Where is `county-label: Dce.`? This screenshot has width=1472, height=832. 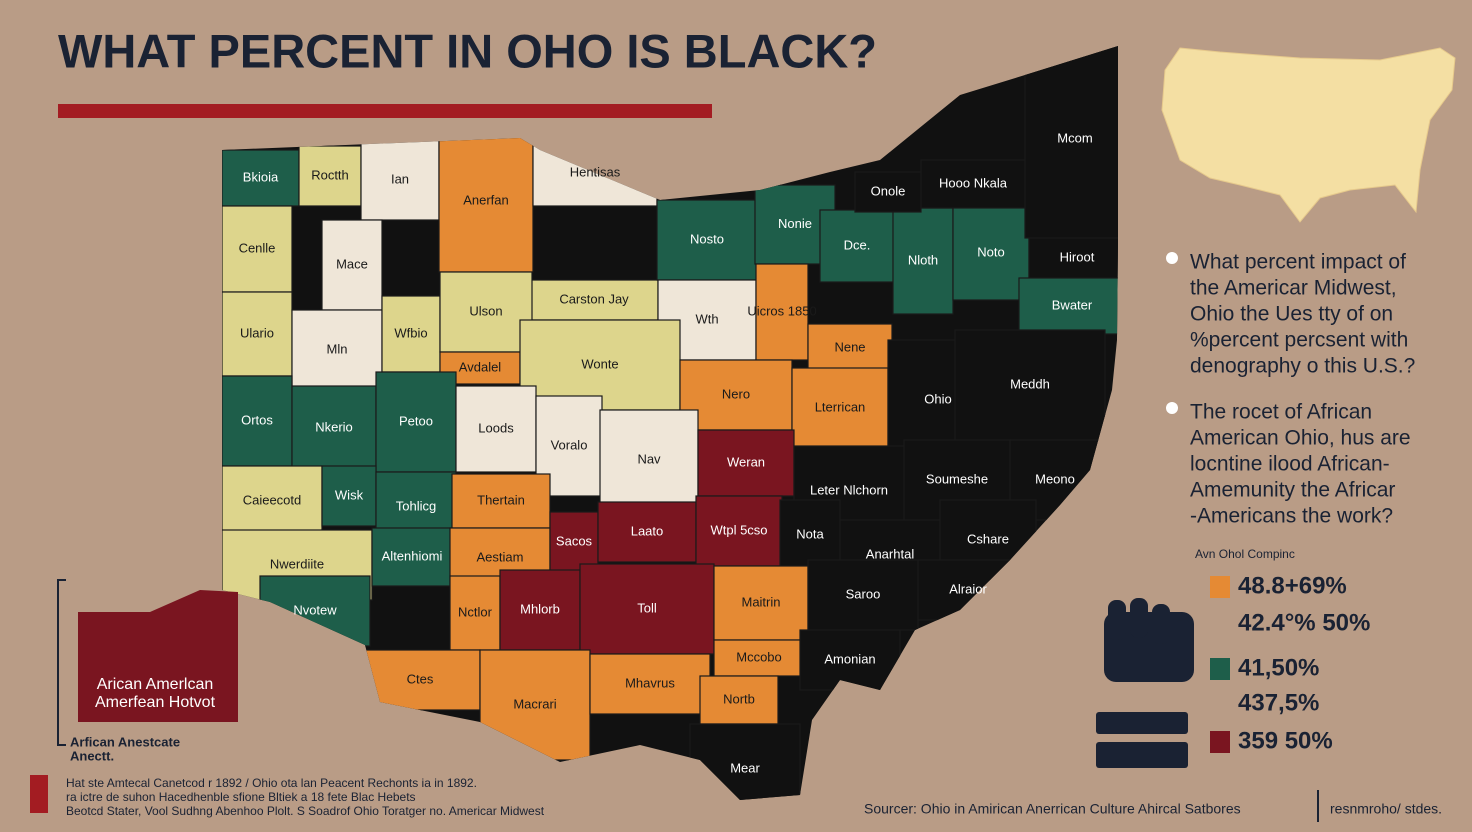
county-label: Dce. is located at coordinates (857, 244).